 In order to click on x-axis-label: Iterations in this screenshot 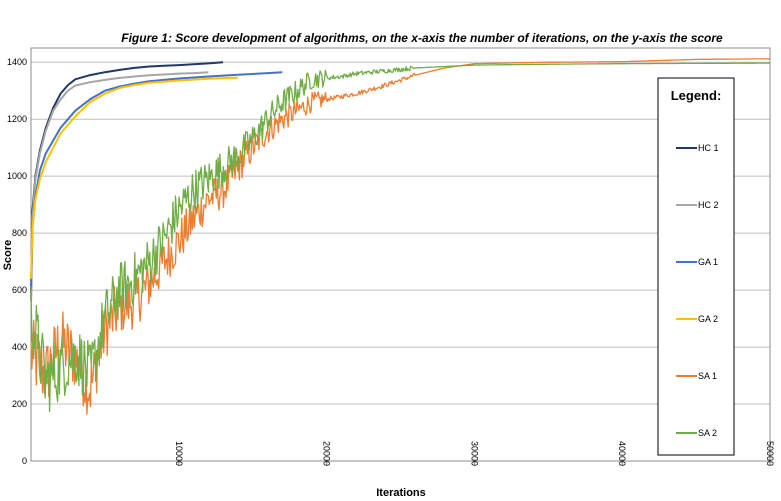, I will do `click(401, 493)`.